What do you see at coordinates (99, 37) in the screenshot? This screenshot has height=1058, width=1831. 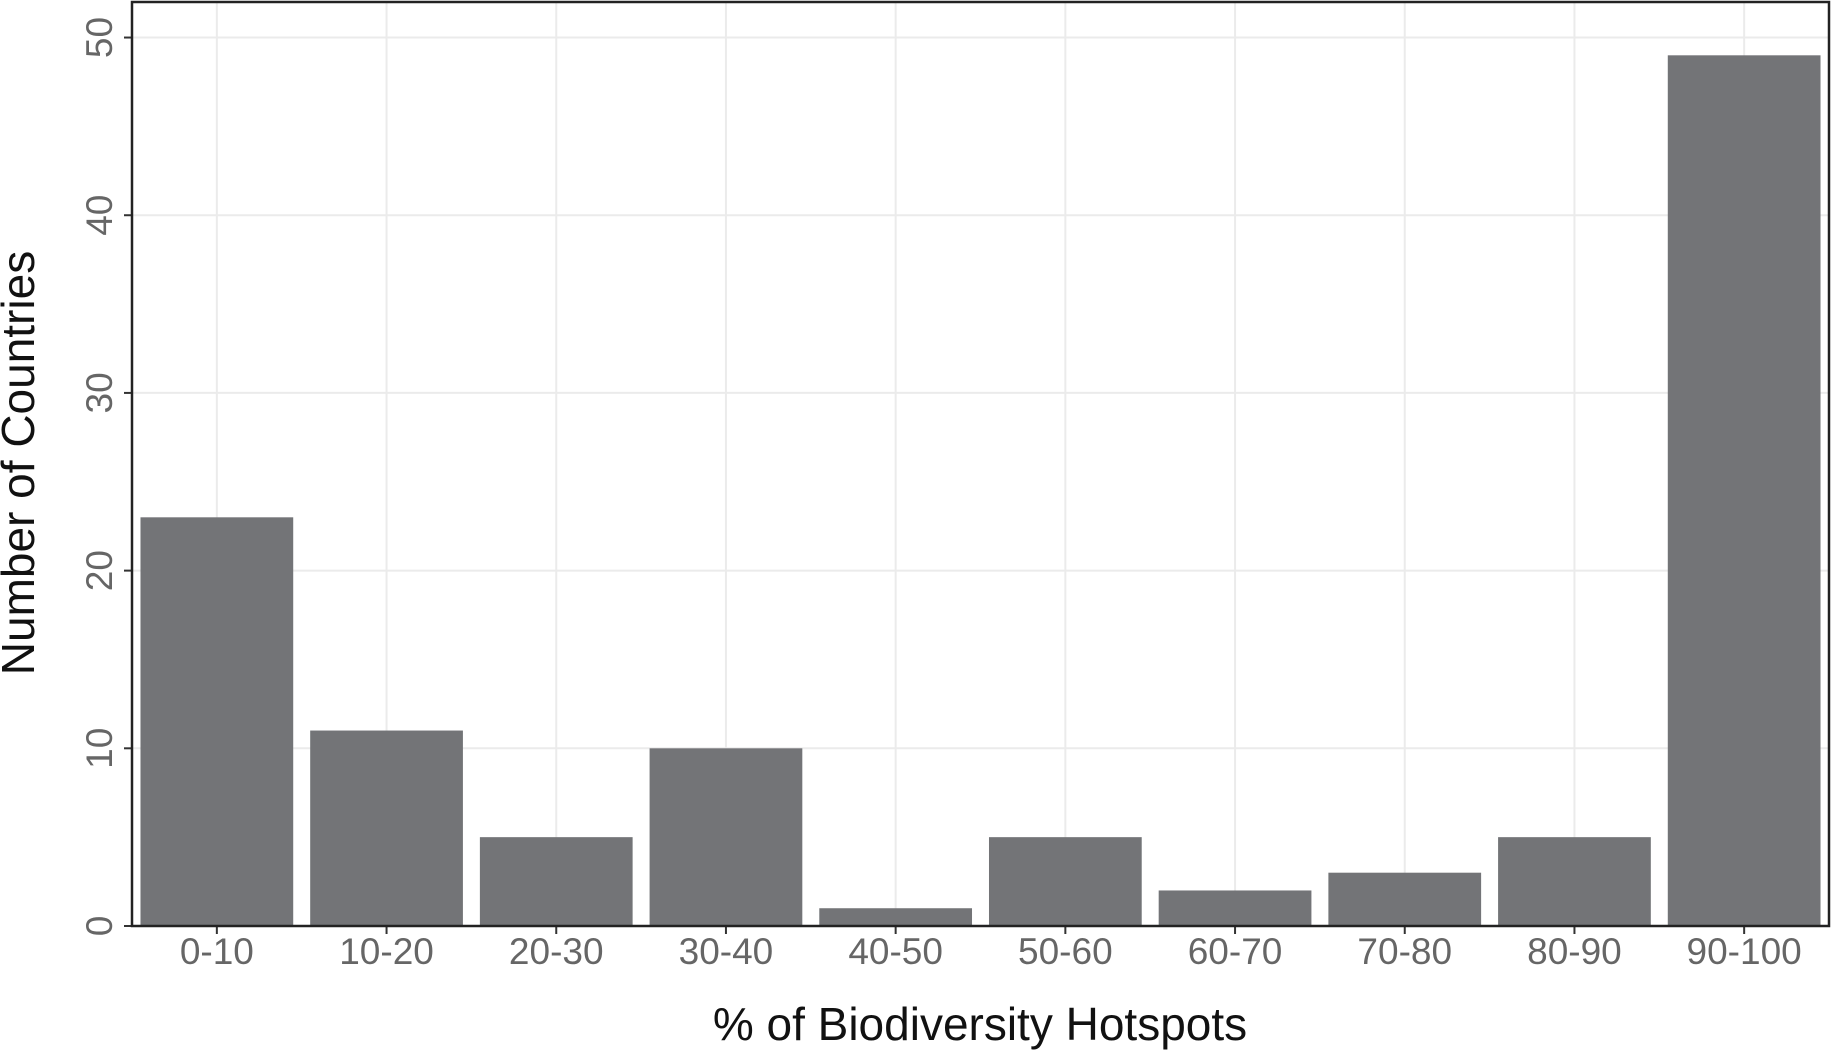 I see `y-tick-label: 50` at bounding box center [99, 37].